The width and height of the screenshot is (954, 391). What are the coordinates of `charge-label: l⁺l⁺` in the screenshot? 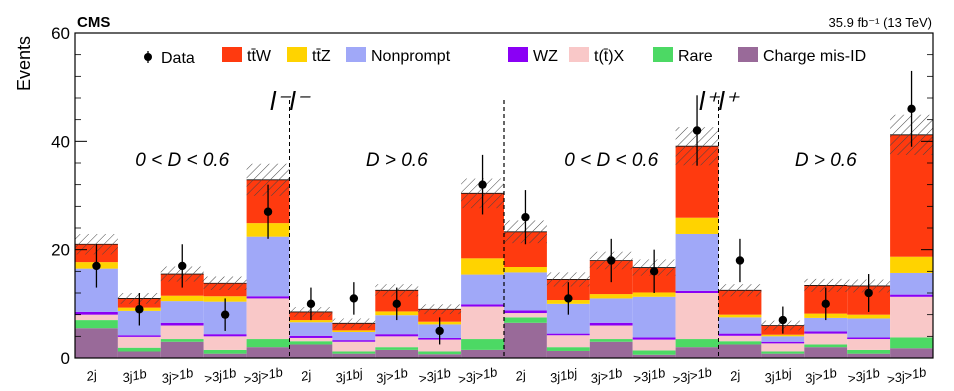 It's located at (719, 101).